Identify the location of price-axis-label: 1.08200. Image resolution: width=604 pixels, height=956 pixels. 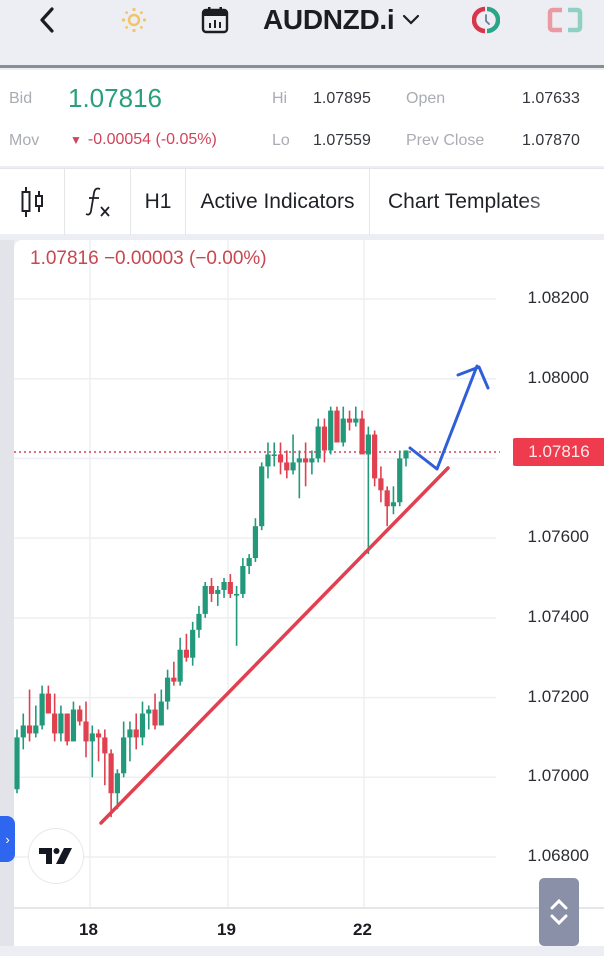
(558, 297).